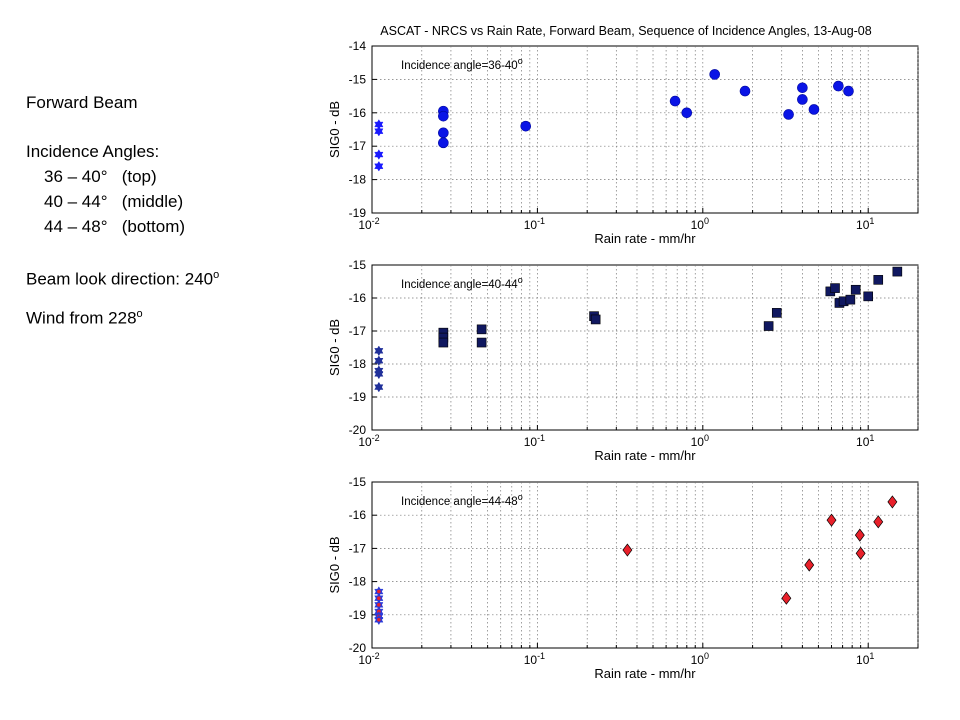  Describe the element at coordinates (72, 226) in the screenshot. I see `angle-range: 44 – 48` at that location.